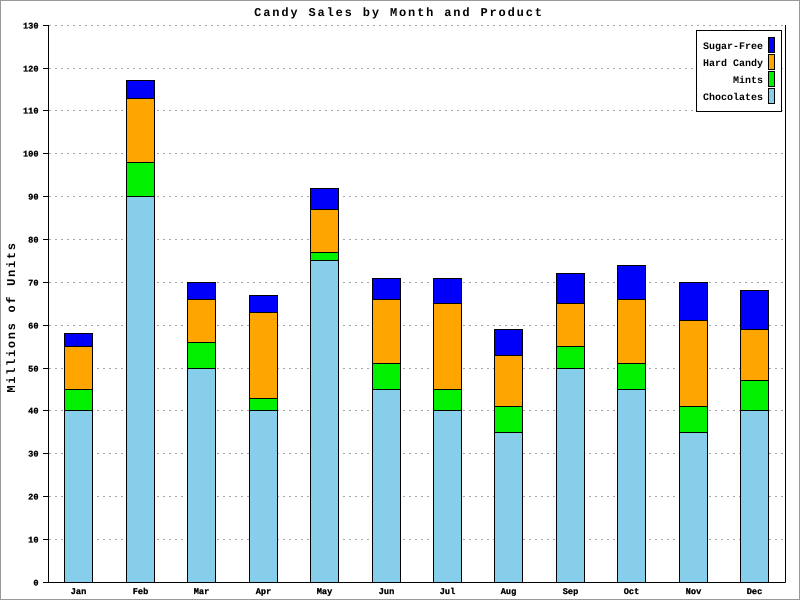 Image resolution: width=800 pixels, height=605 pixels. I want to click on svg-text: 130, so click(30, 27).